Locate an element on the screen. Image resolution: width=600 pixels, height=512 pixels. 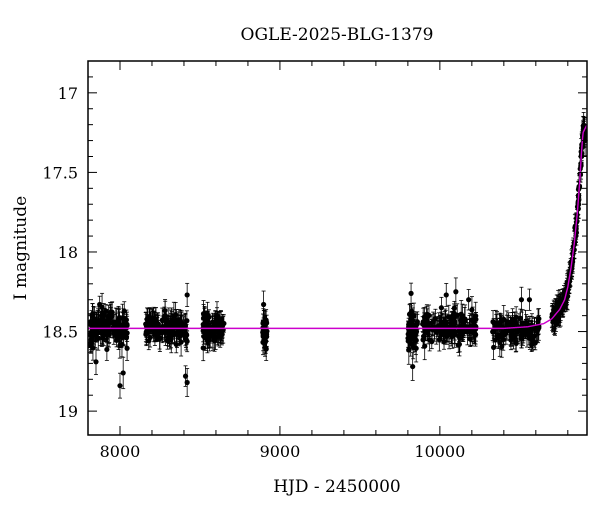
y-tick-label: 18.5 is located at coordinates (60, 332).